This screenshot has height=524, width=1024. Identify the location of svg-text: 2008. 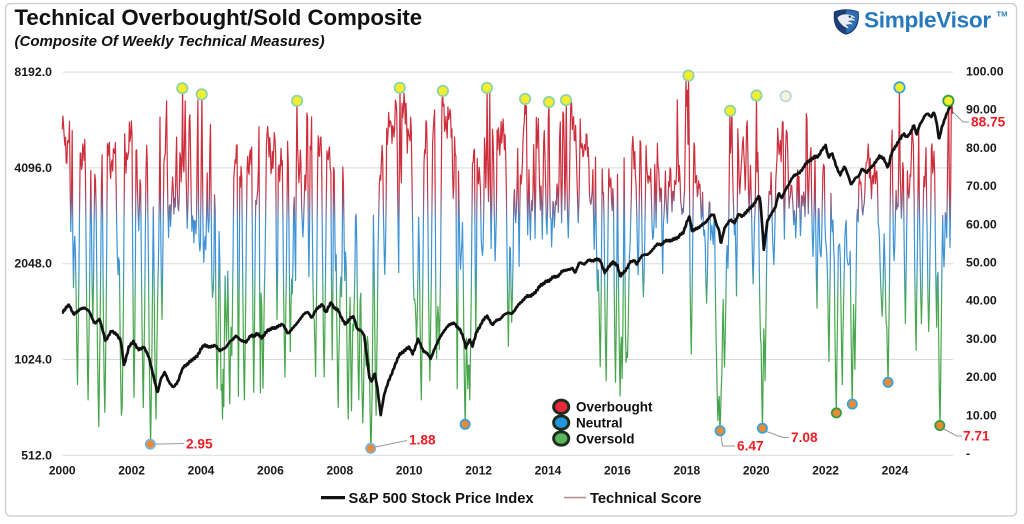
(339, 470).